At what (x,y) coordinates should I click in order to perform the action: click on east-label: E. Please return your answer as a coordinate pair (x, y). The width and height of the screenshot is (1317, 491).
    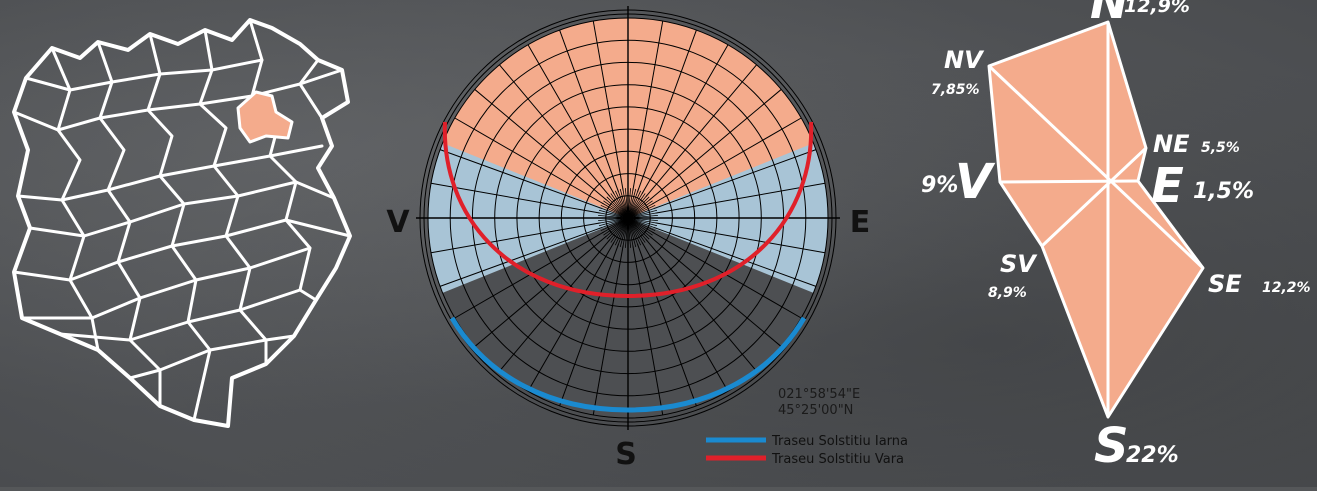
    Looking at the image, I should click on (860, 222).